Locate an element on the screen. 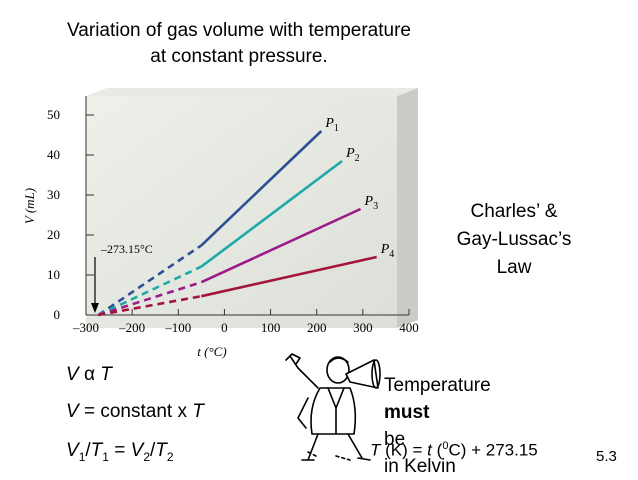  eq3-v1: V is located at coordinates (72, 450).